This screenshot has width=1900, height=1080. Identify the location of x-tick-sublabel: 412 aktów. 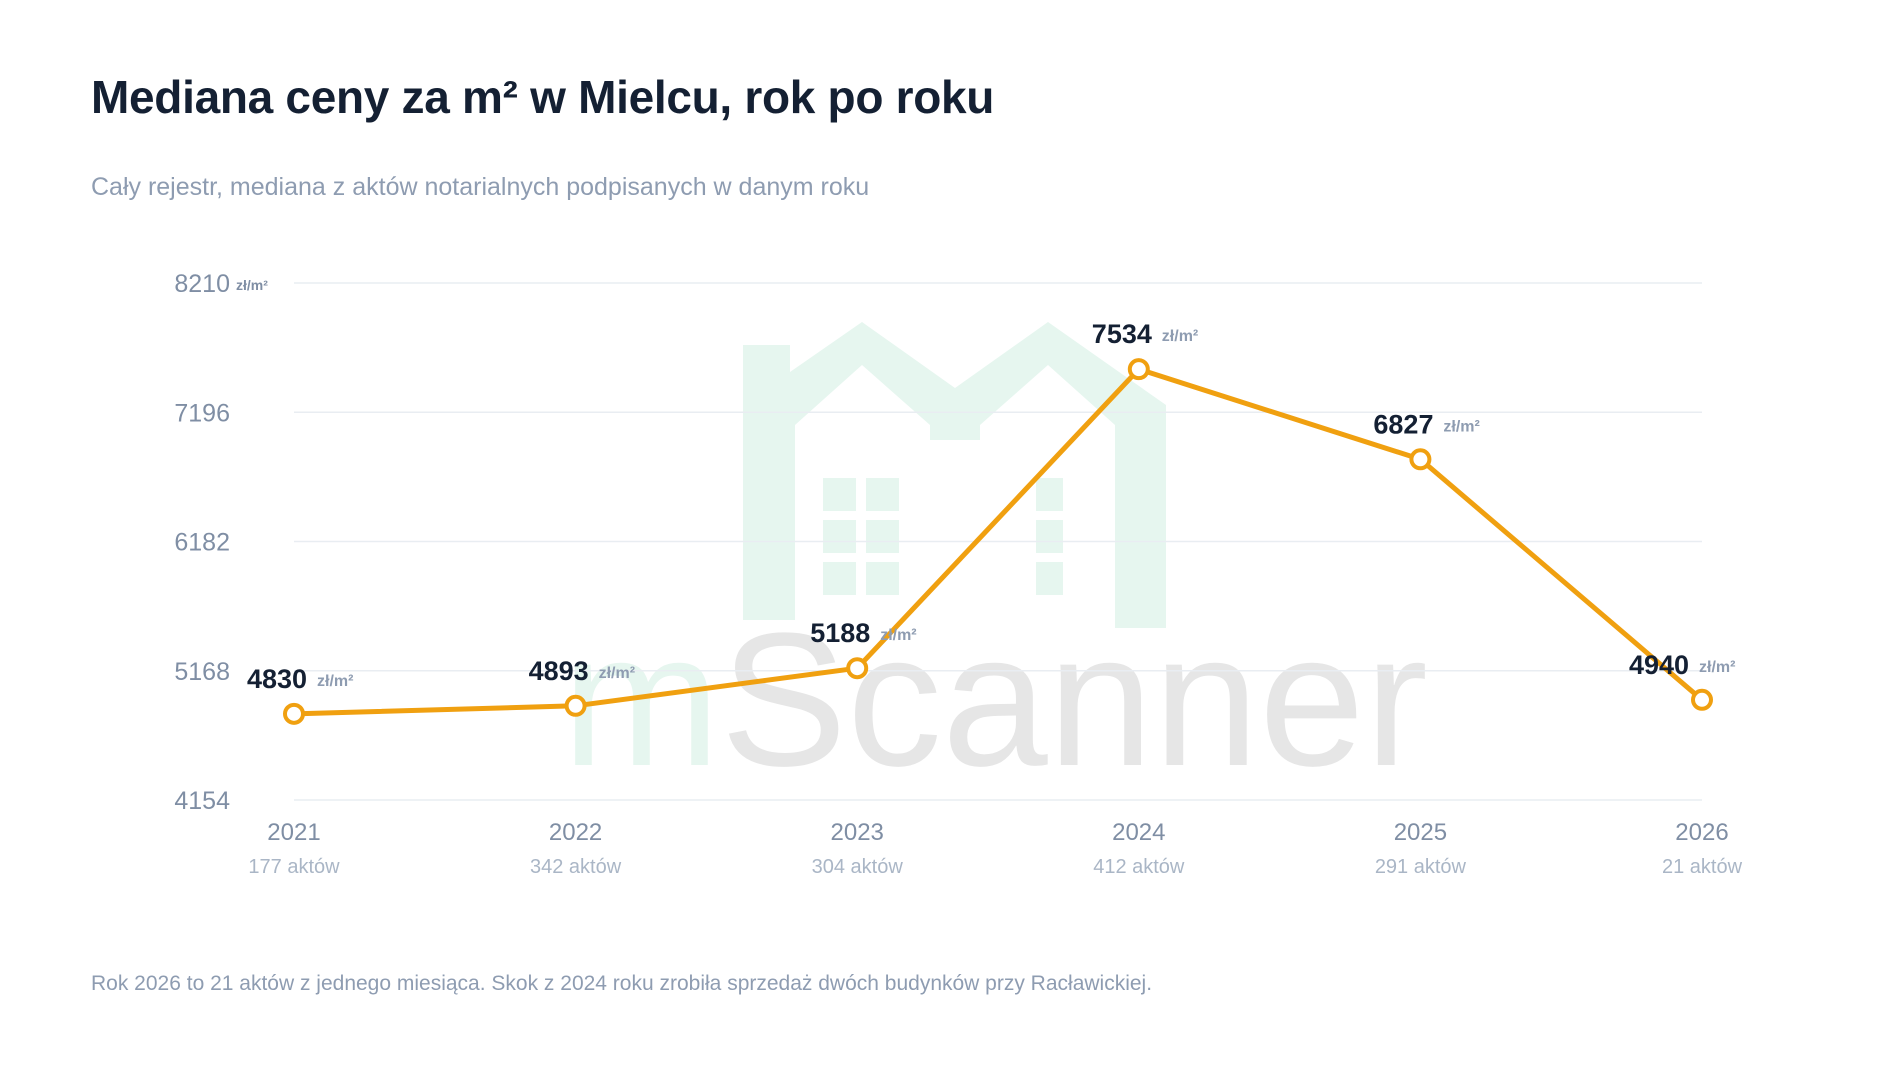
(1139, 867).